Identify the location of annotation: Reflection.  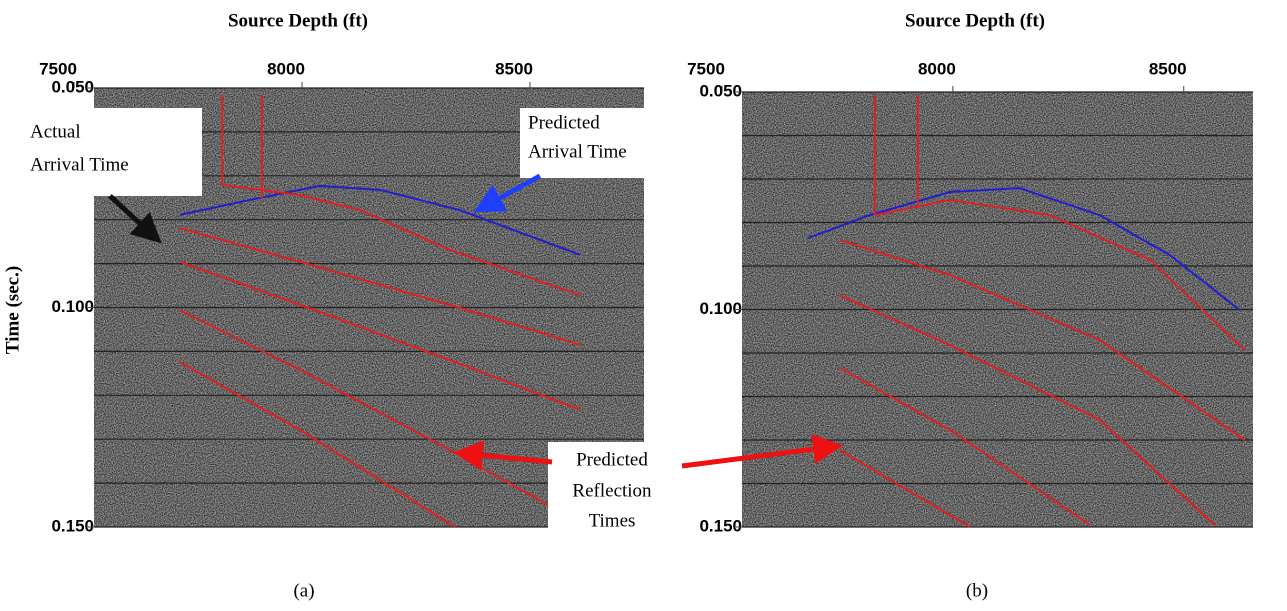
(612, 490).